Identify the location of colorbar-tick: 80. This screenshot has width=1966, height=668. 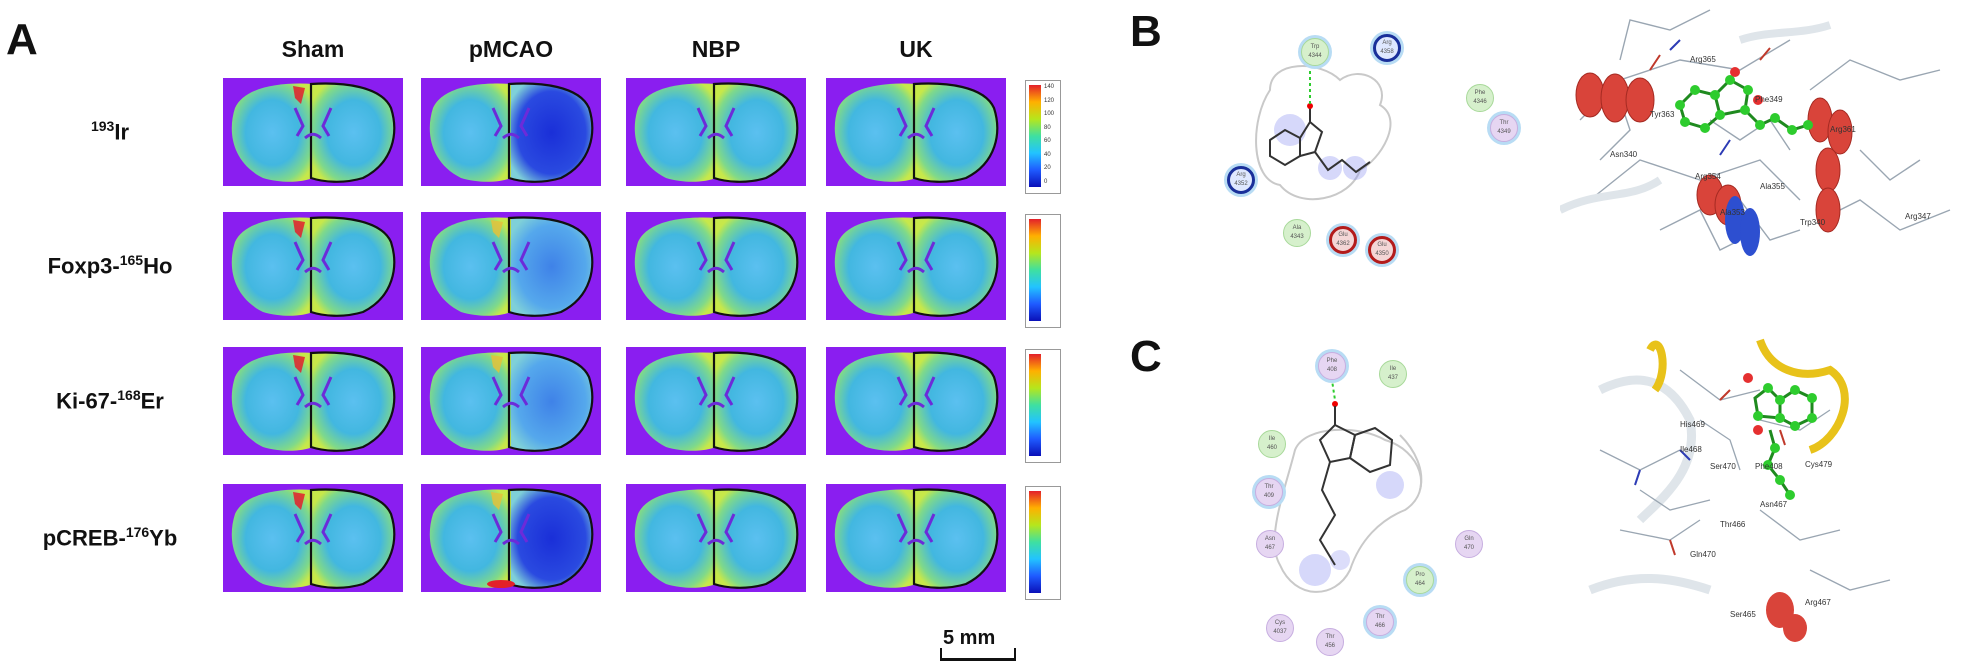
(1047, 127).